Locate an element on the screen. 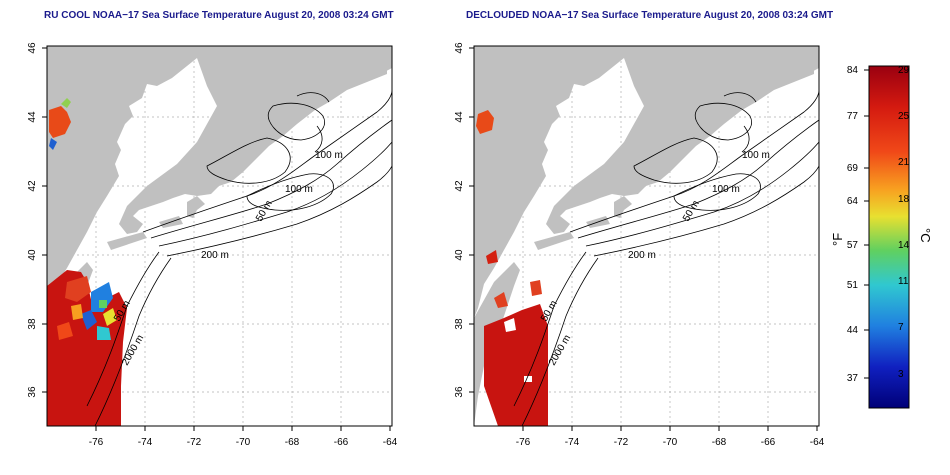  colorbar-celsius-label: 29 is located at coordinates (904, 70).